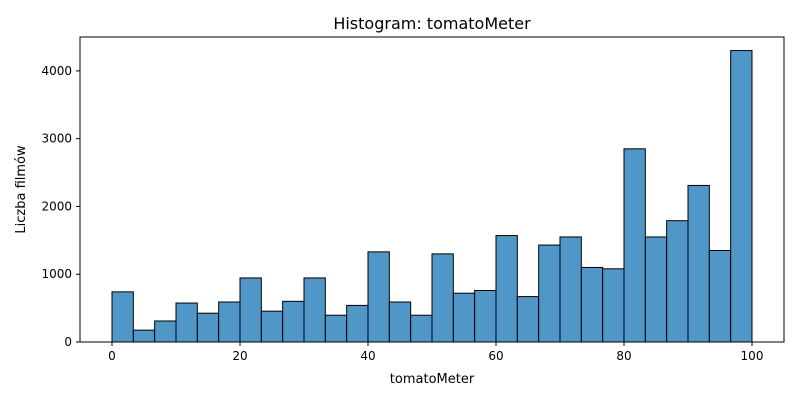 The image size is (800, 404). I want to click on y-tick-label: 3000, so click(56, 139).